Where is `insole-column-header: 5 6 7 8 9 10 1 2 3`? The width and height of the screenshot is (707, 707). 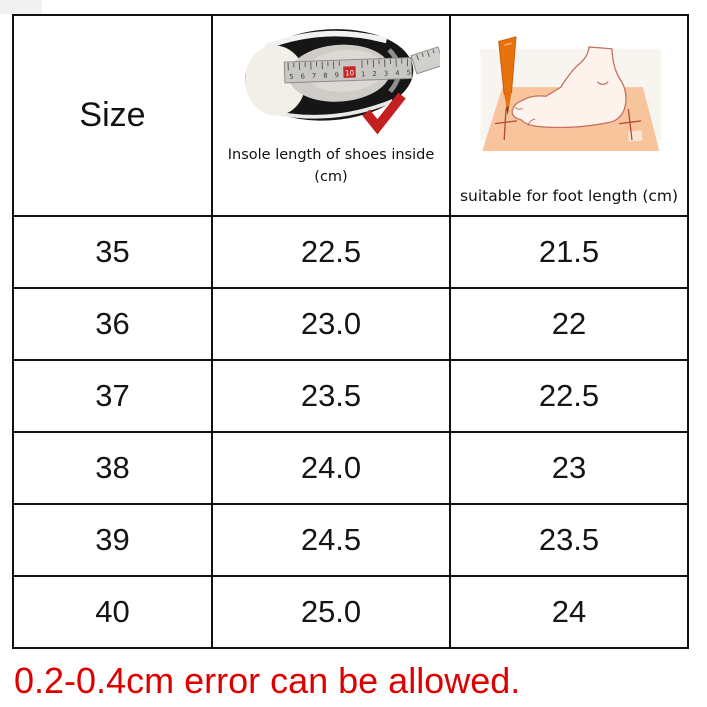 insole-column-header: 5 6 7 8 9 10 1 2 3 is located at coordinates (331, 115).